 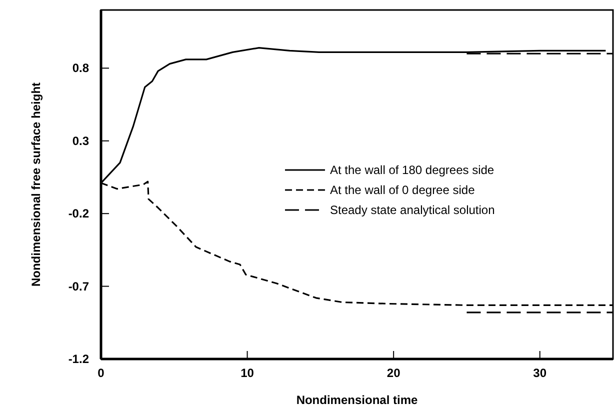 What do you see at coordinates (79, 213) in the screenshot?
I see `y-tick-label: -0.2` at bounding box center [79, 213].